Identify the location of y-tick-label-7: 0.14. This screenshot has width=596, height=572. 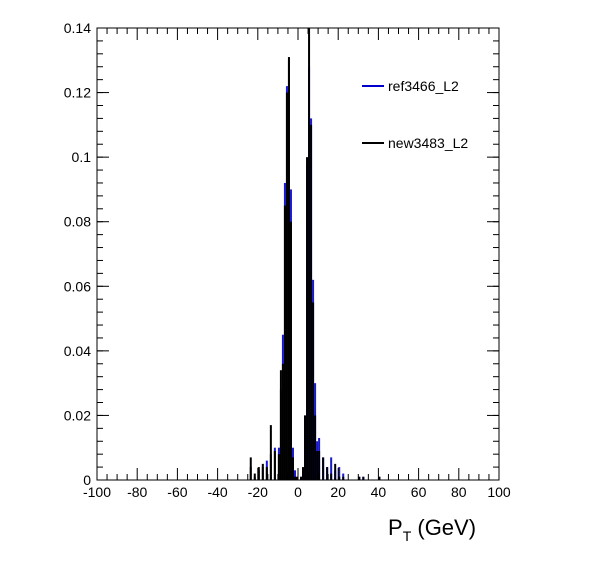
(77, 28).